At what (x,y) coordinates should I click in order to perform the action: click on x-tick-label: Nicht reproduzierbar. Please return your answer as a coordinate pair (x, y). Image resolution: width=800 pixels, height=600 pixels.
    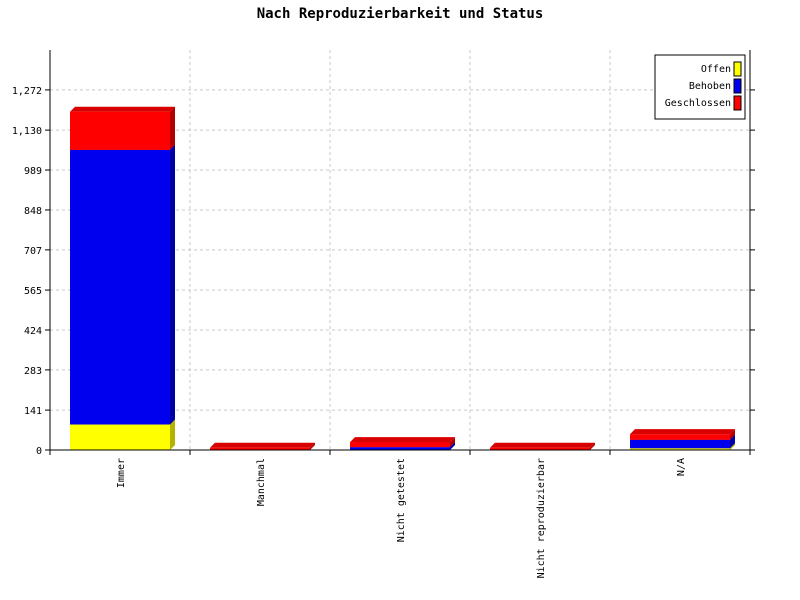
    Looking at the image, I should click on (541, 518).